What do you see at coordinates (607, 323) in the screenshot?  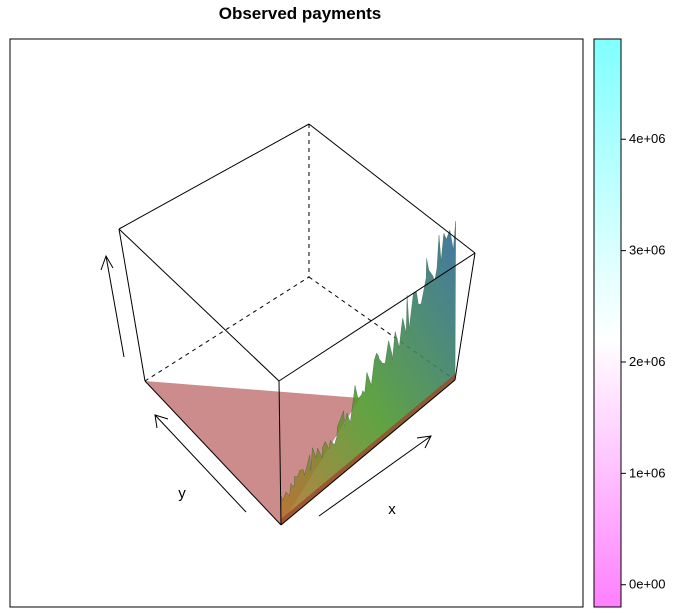 I see `colorkey-bar` at bounding box center [607, 323].